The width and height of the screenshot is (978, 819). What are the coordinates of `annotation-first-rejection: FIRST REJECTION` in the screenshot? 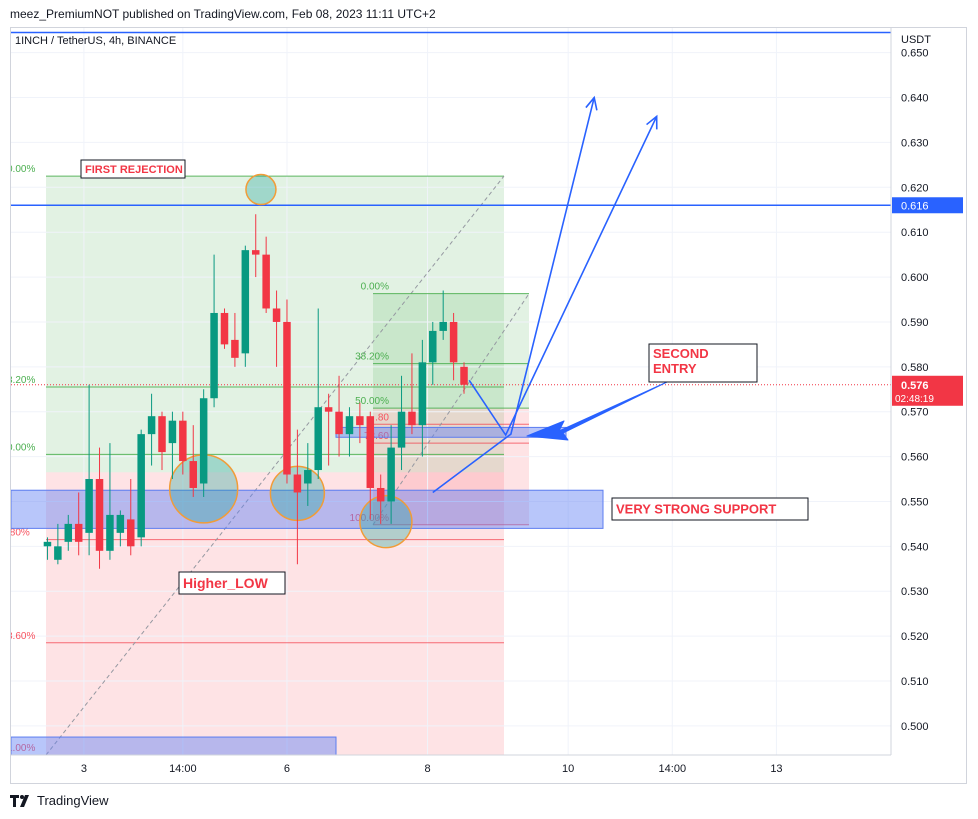 It's located at (133, 169).